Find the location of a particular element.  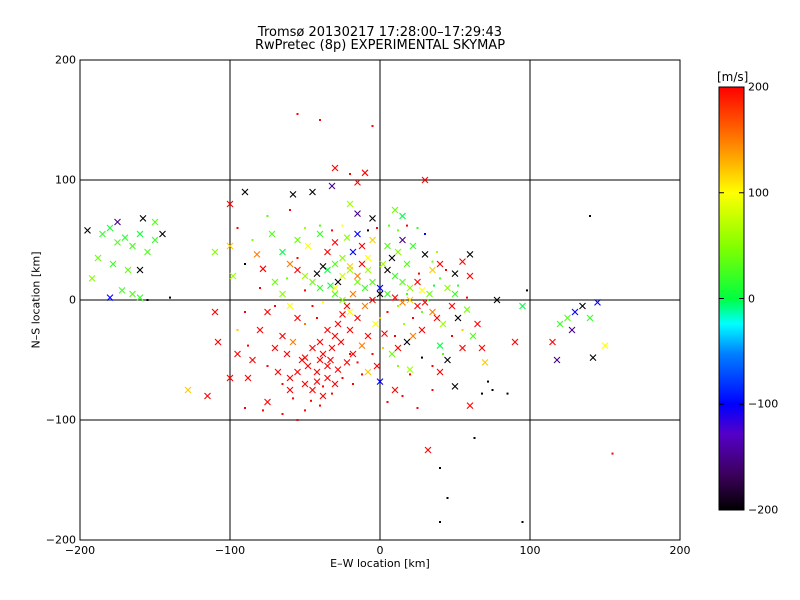

y-tick-label: −200 is located at coordinates (60, 540).